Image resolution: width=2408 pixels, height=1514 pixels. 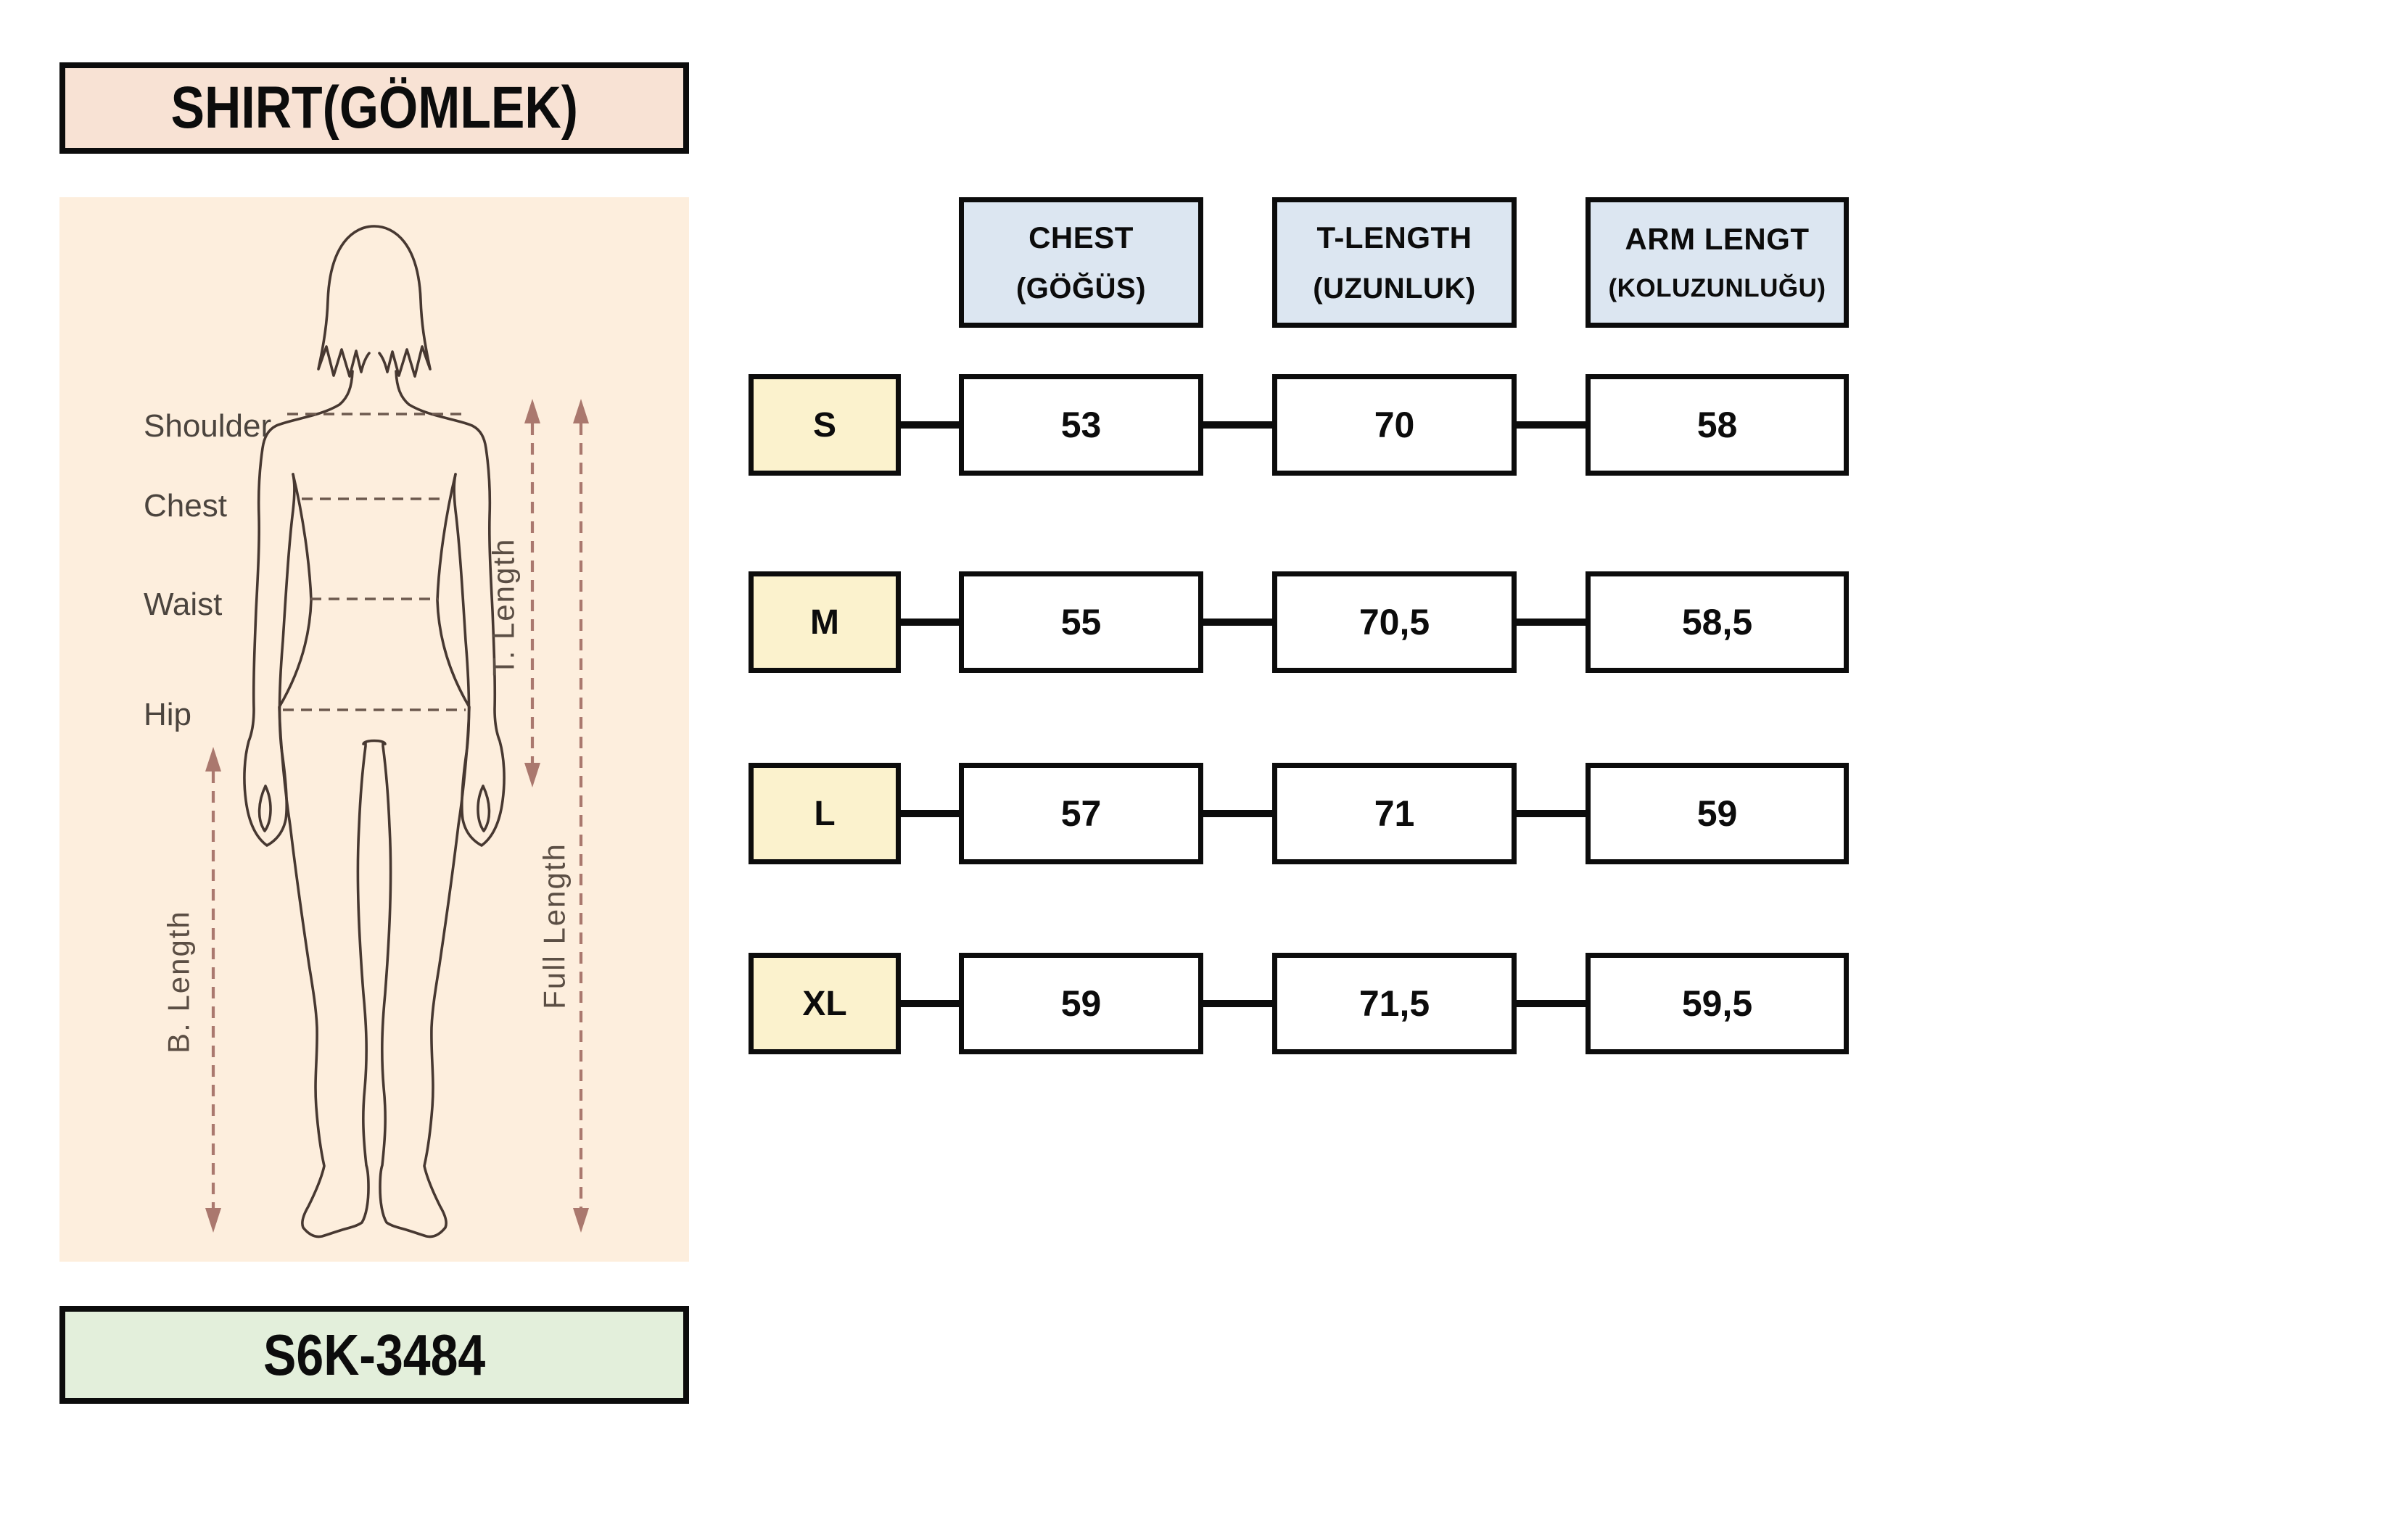 I want to click on product-code-box: S6K-3484, so click(x=374, y=1355).